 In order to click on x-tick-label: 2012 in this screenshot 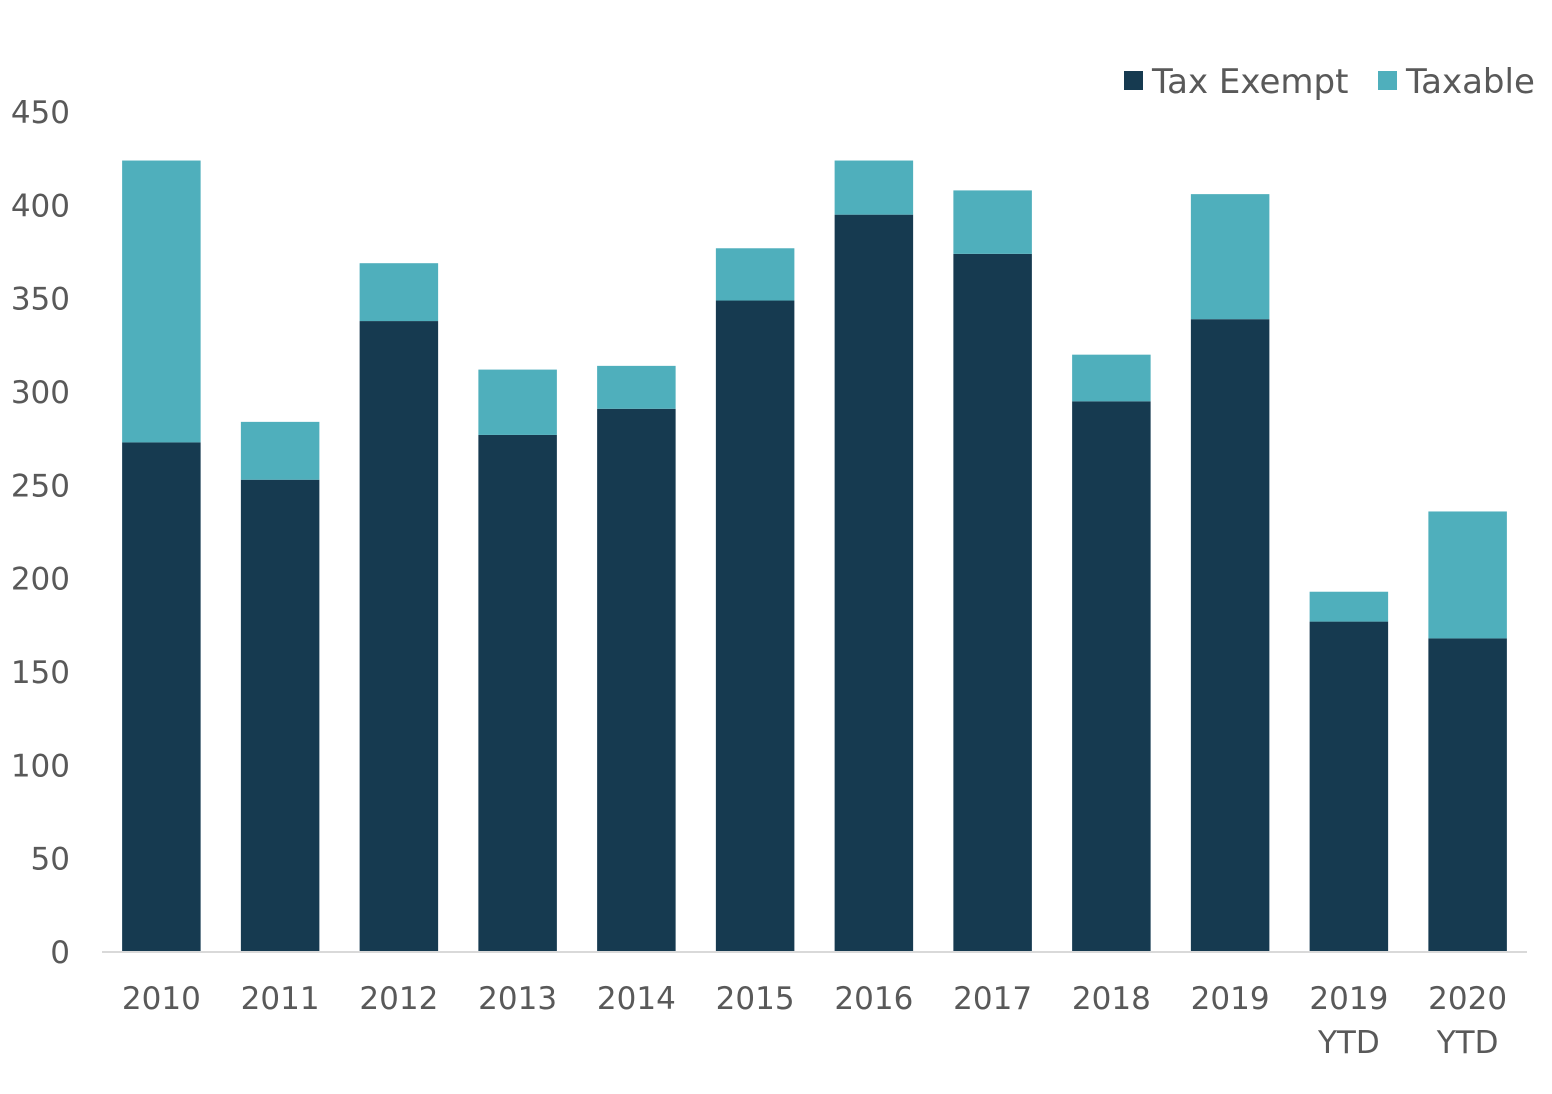, I will do `click(398, 999)`.